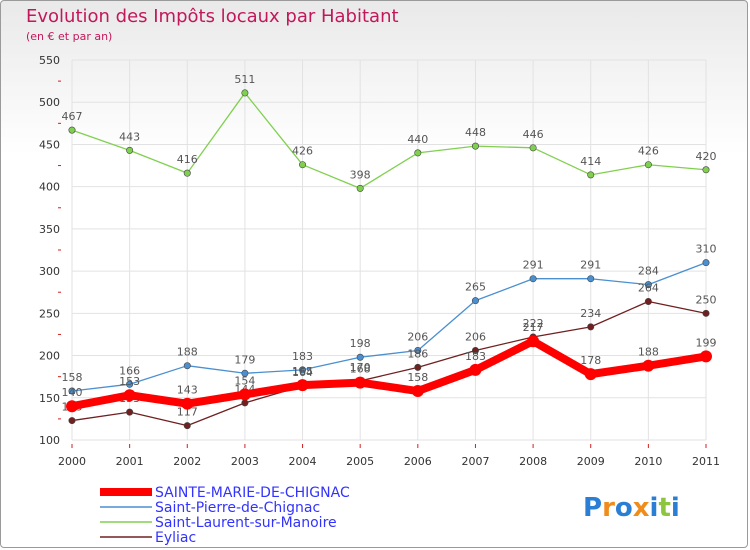  What do you see at coordinates (49, 102) in the screenshot?
I see `y-tick-label: 500` at bounding box center [49, 102].